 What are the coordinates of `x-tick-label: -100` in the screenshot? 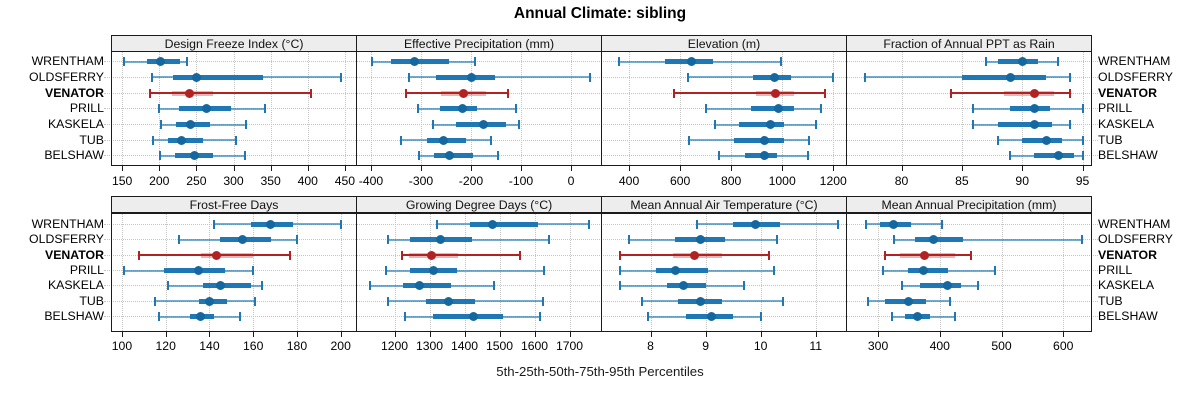 It's located at (521, 181).